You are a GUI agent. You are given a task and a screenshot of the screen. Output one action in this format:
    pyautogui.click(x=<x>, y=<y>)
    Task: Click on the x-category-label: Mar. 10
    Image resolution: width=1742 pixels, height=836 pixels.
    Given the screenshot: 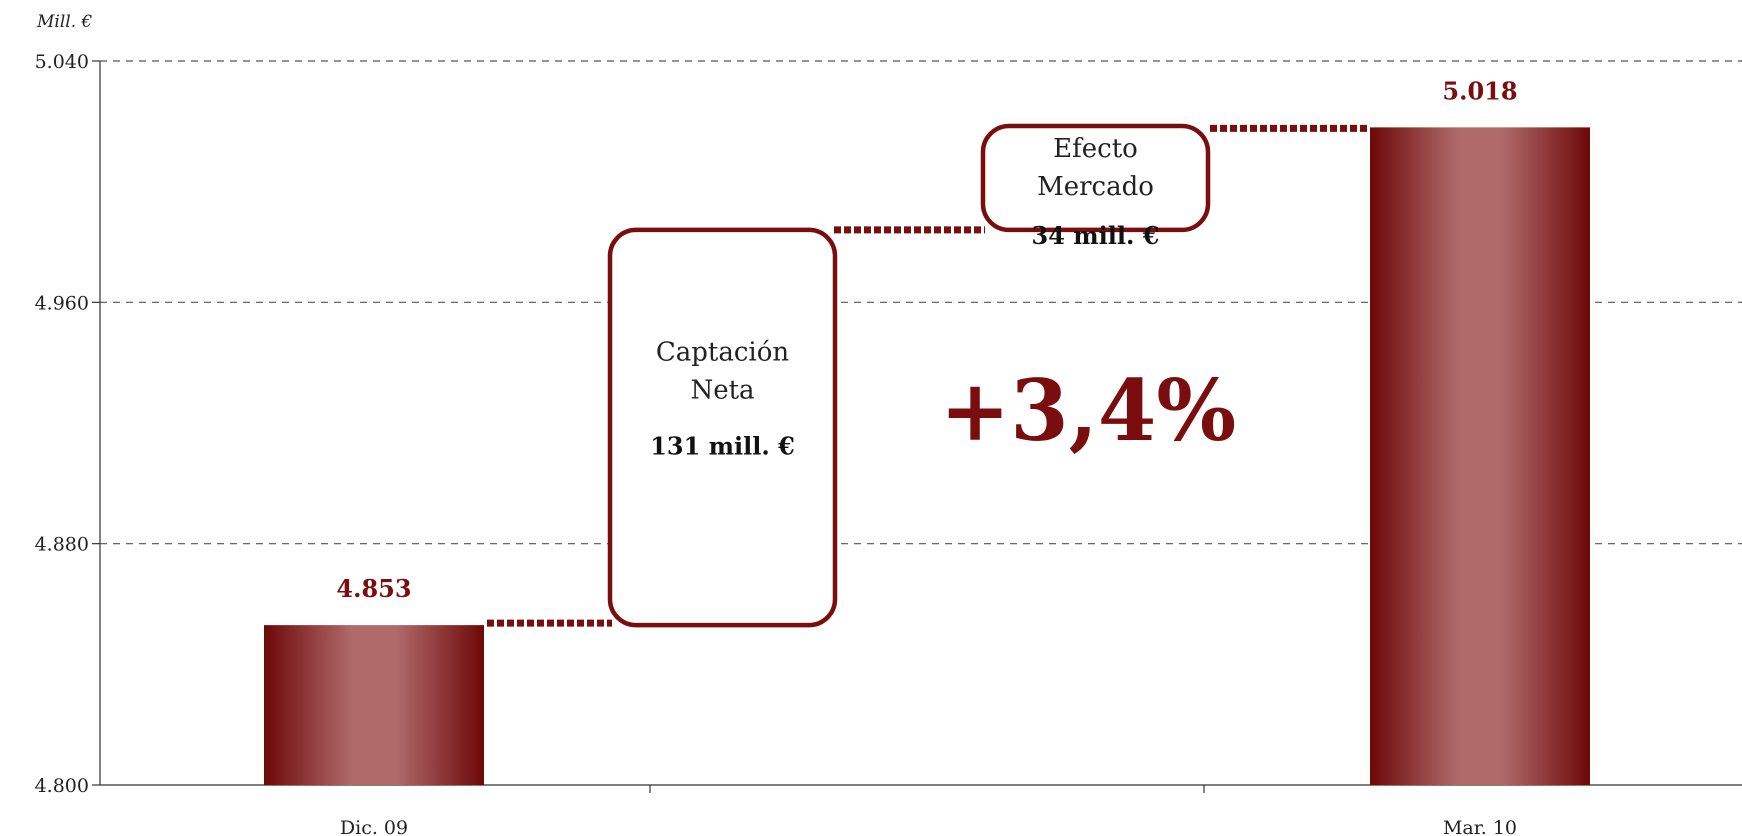 What is the action you would take?
    pyautogui.click(x=1480, y=826)
    